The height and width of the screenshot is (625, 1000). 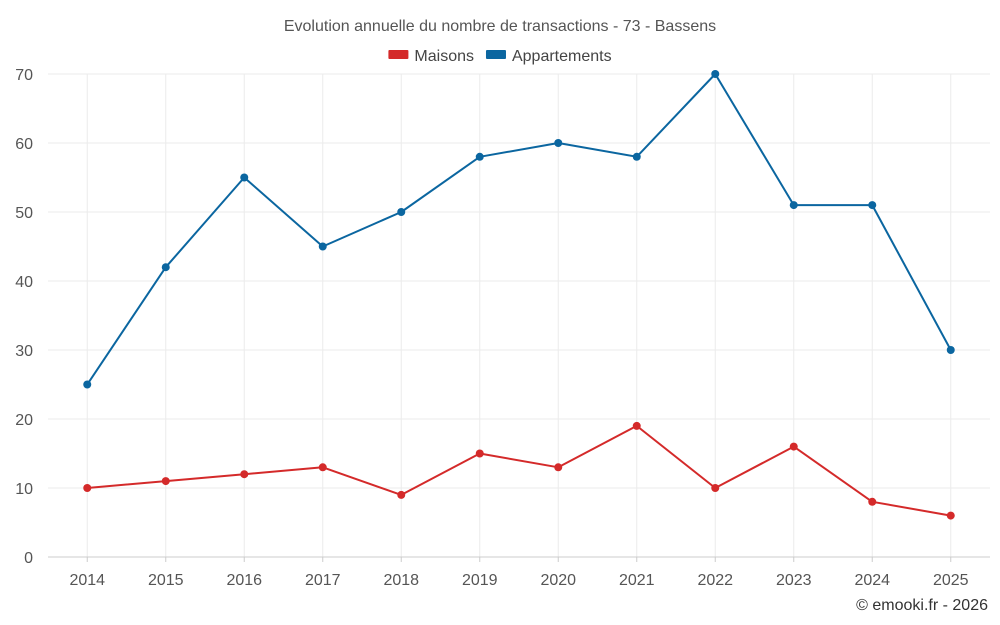 What do you see at coordinates (951, 580) in the screenshot?
I see `x-tick-label: 2025` at bounding box center [951, 580].